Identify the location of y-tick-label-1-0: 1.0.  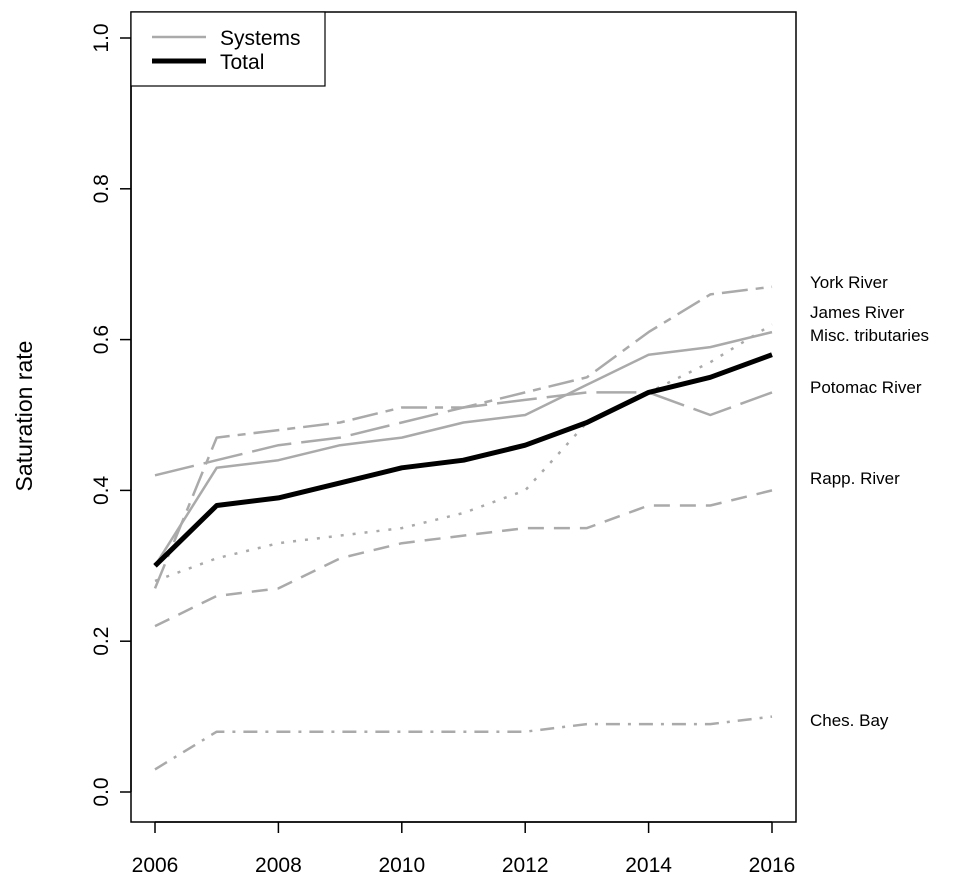
(101, 37).